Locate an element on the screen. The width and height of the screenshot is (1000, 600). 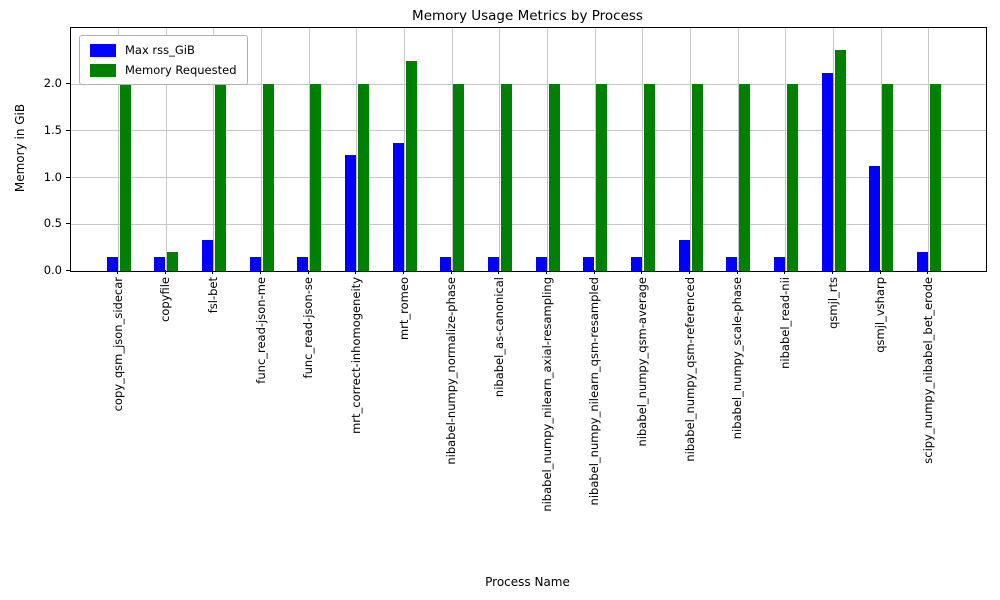
x-axis-label: Process Name is located at coordinates (527, 582).